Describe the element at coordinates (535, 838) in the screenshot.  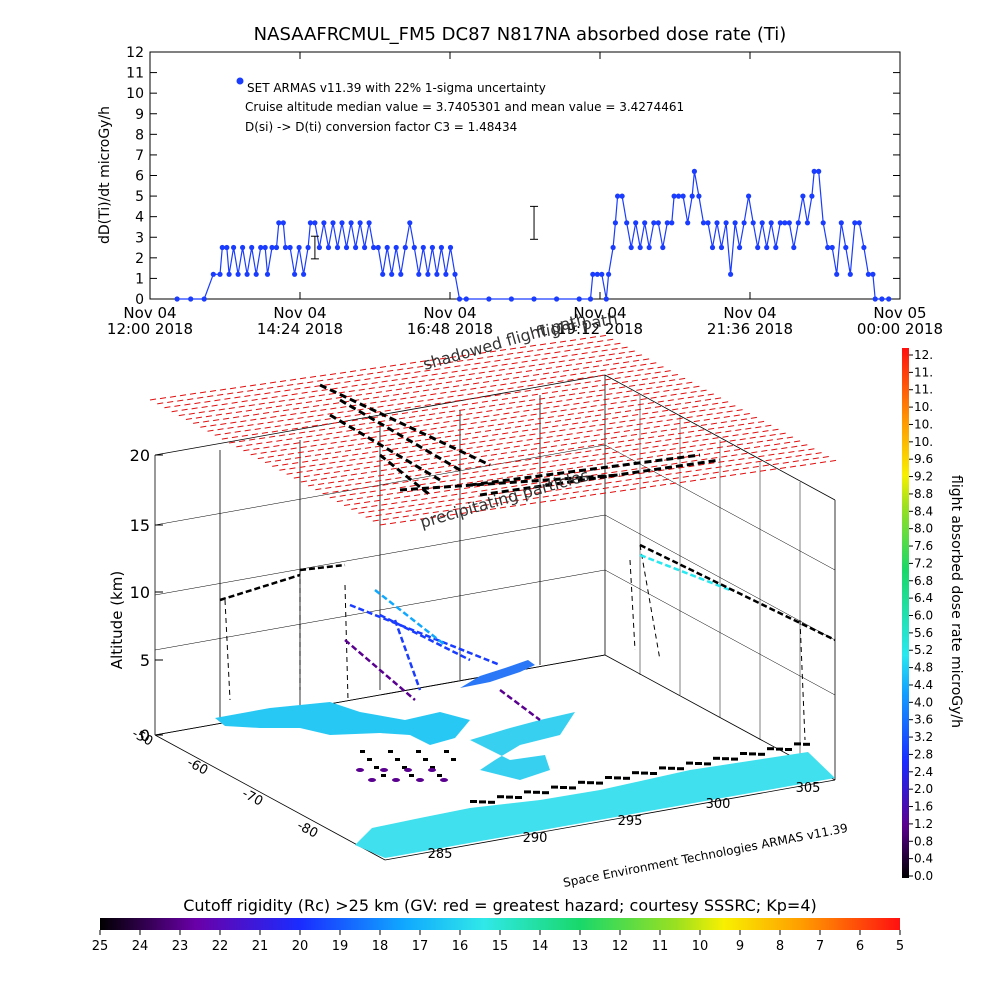
I see `longitude-tick-label: 290` at that location.